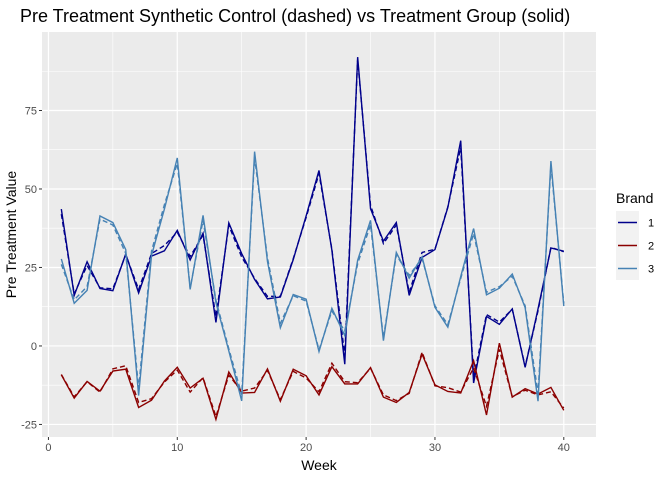  I want to click on y-tick-label: 0, so click(34, 347).